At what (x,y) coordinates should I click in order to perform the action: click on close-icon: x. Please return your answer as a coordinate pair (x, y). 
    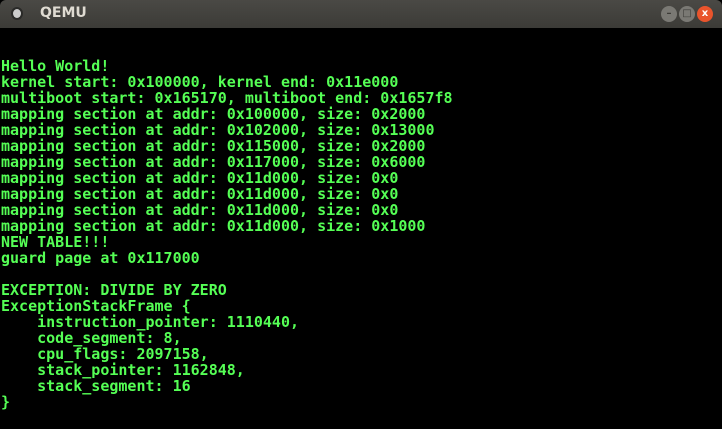
    Looking at the image, I should click on (705, 13).